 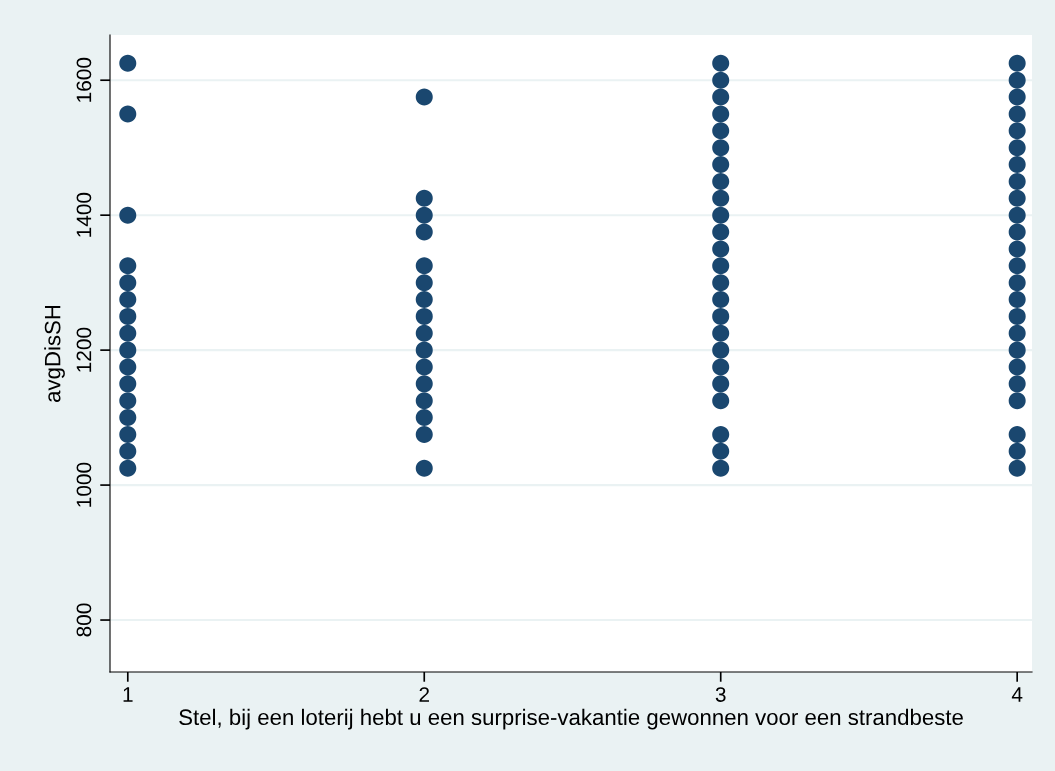 I want to click on y-tick-label: 1600, so click(x=84, y=79).